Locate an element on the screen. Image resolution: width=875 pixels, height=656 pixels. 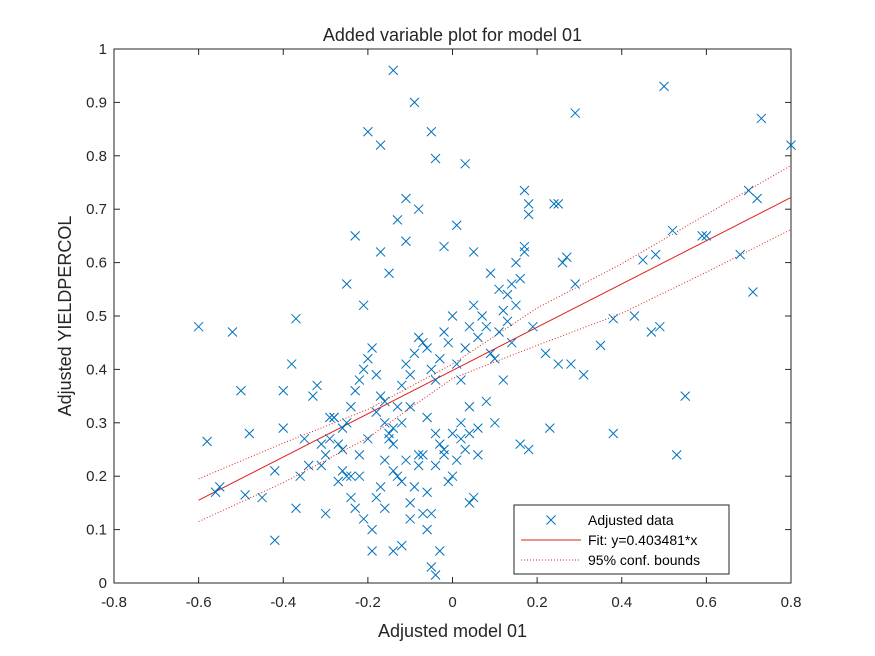
legend-item: 95% conf. bounds is located at coordinates (610, 560).